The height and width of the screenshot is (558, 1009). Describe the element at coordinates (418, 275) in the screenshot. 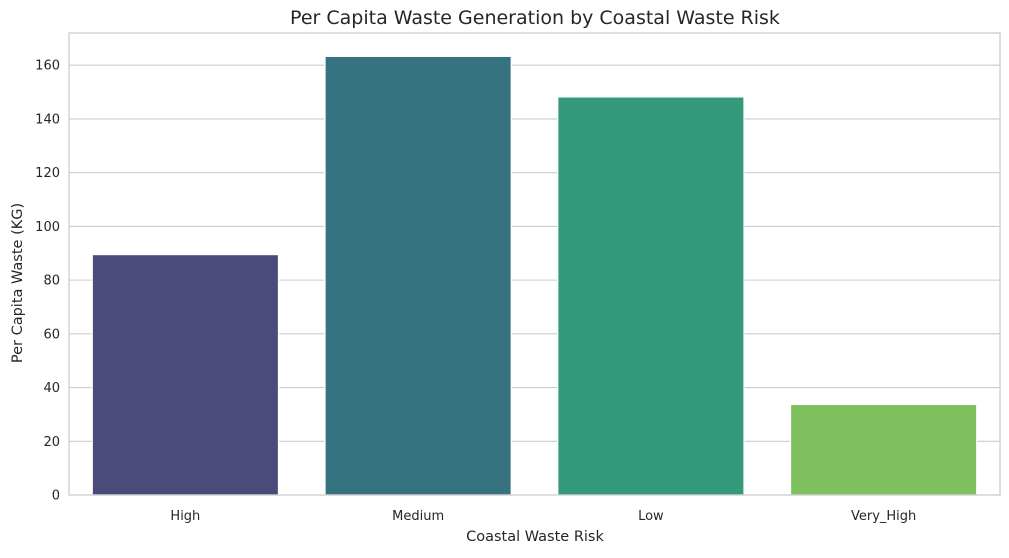

I see `bar-medium` at that location.